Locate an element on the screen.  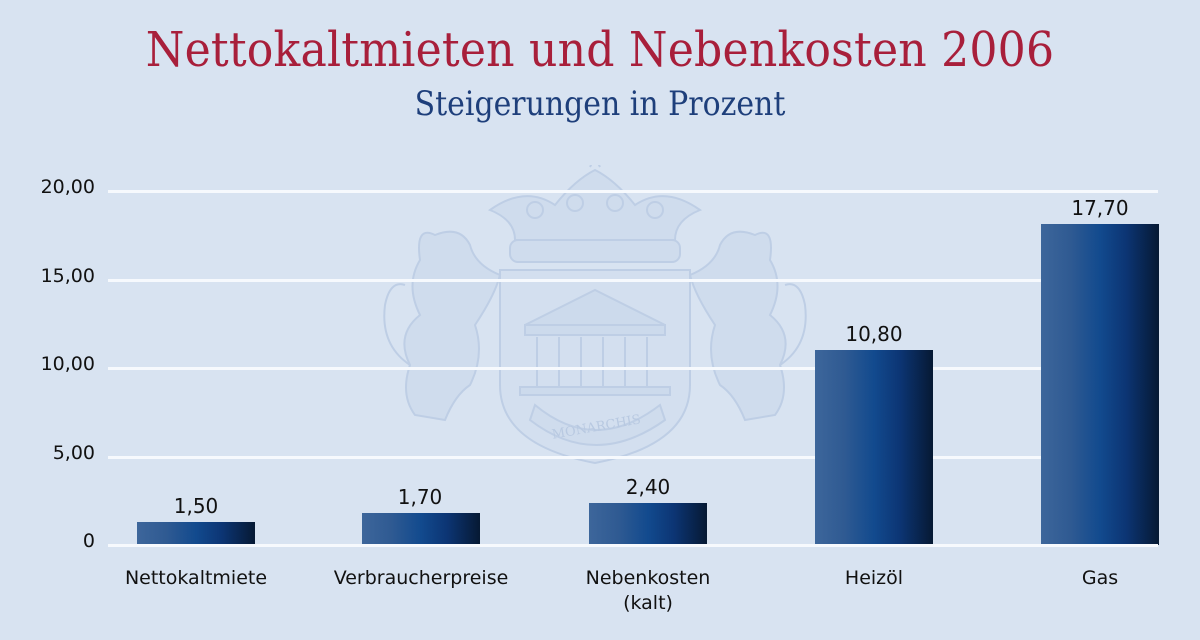
y-tick-label: 0 is located at coordinates (88, 541).